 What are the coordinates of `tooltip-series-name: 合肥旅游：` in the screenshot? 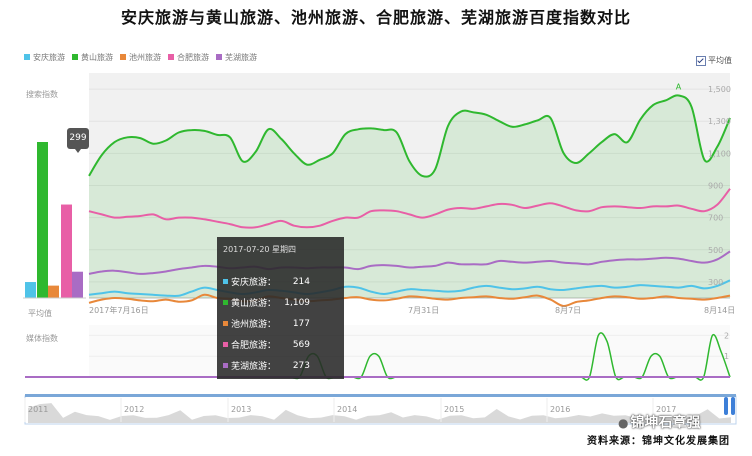 It's located at (254, 346).